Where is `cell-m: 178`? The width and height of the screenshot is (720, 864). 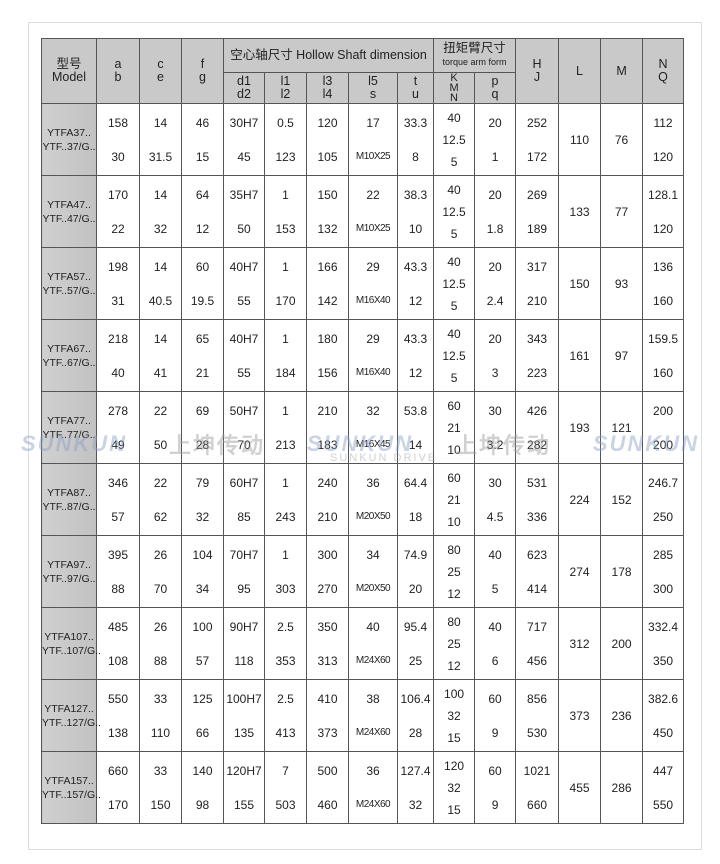
cell-m: 178 is located at coordinates (622, 571).